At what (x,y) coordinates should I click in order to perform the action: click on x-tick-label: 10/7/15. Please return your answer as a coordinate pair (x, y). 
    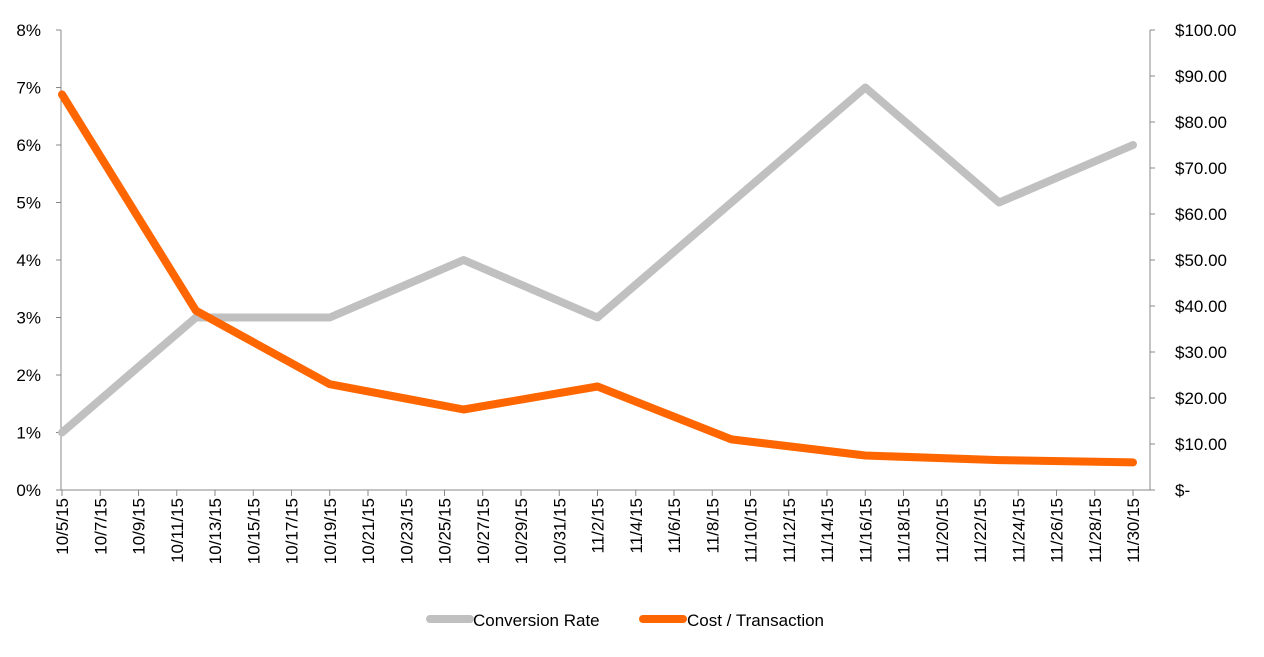
    Looking at the image, I should click on (100, 526).